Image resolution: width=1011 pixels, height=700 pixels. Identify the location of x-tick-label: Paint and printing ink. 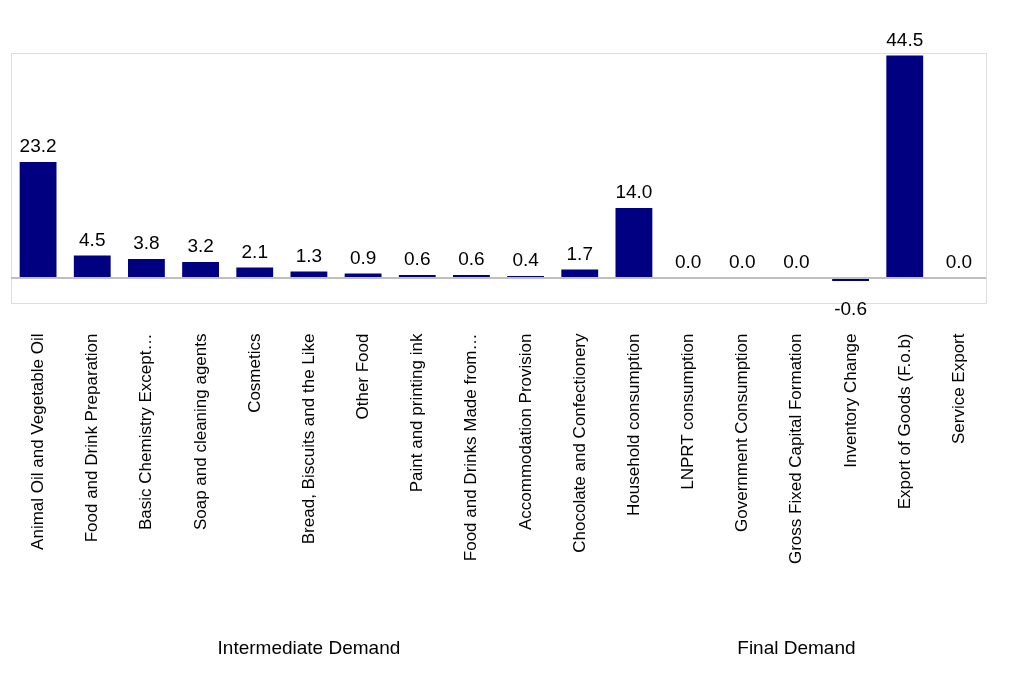
(417, 413).